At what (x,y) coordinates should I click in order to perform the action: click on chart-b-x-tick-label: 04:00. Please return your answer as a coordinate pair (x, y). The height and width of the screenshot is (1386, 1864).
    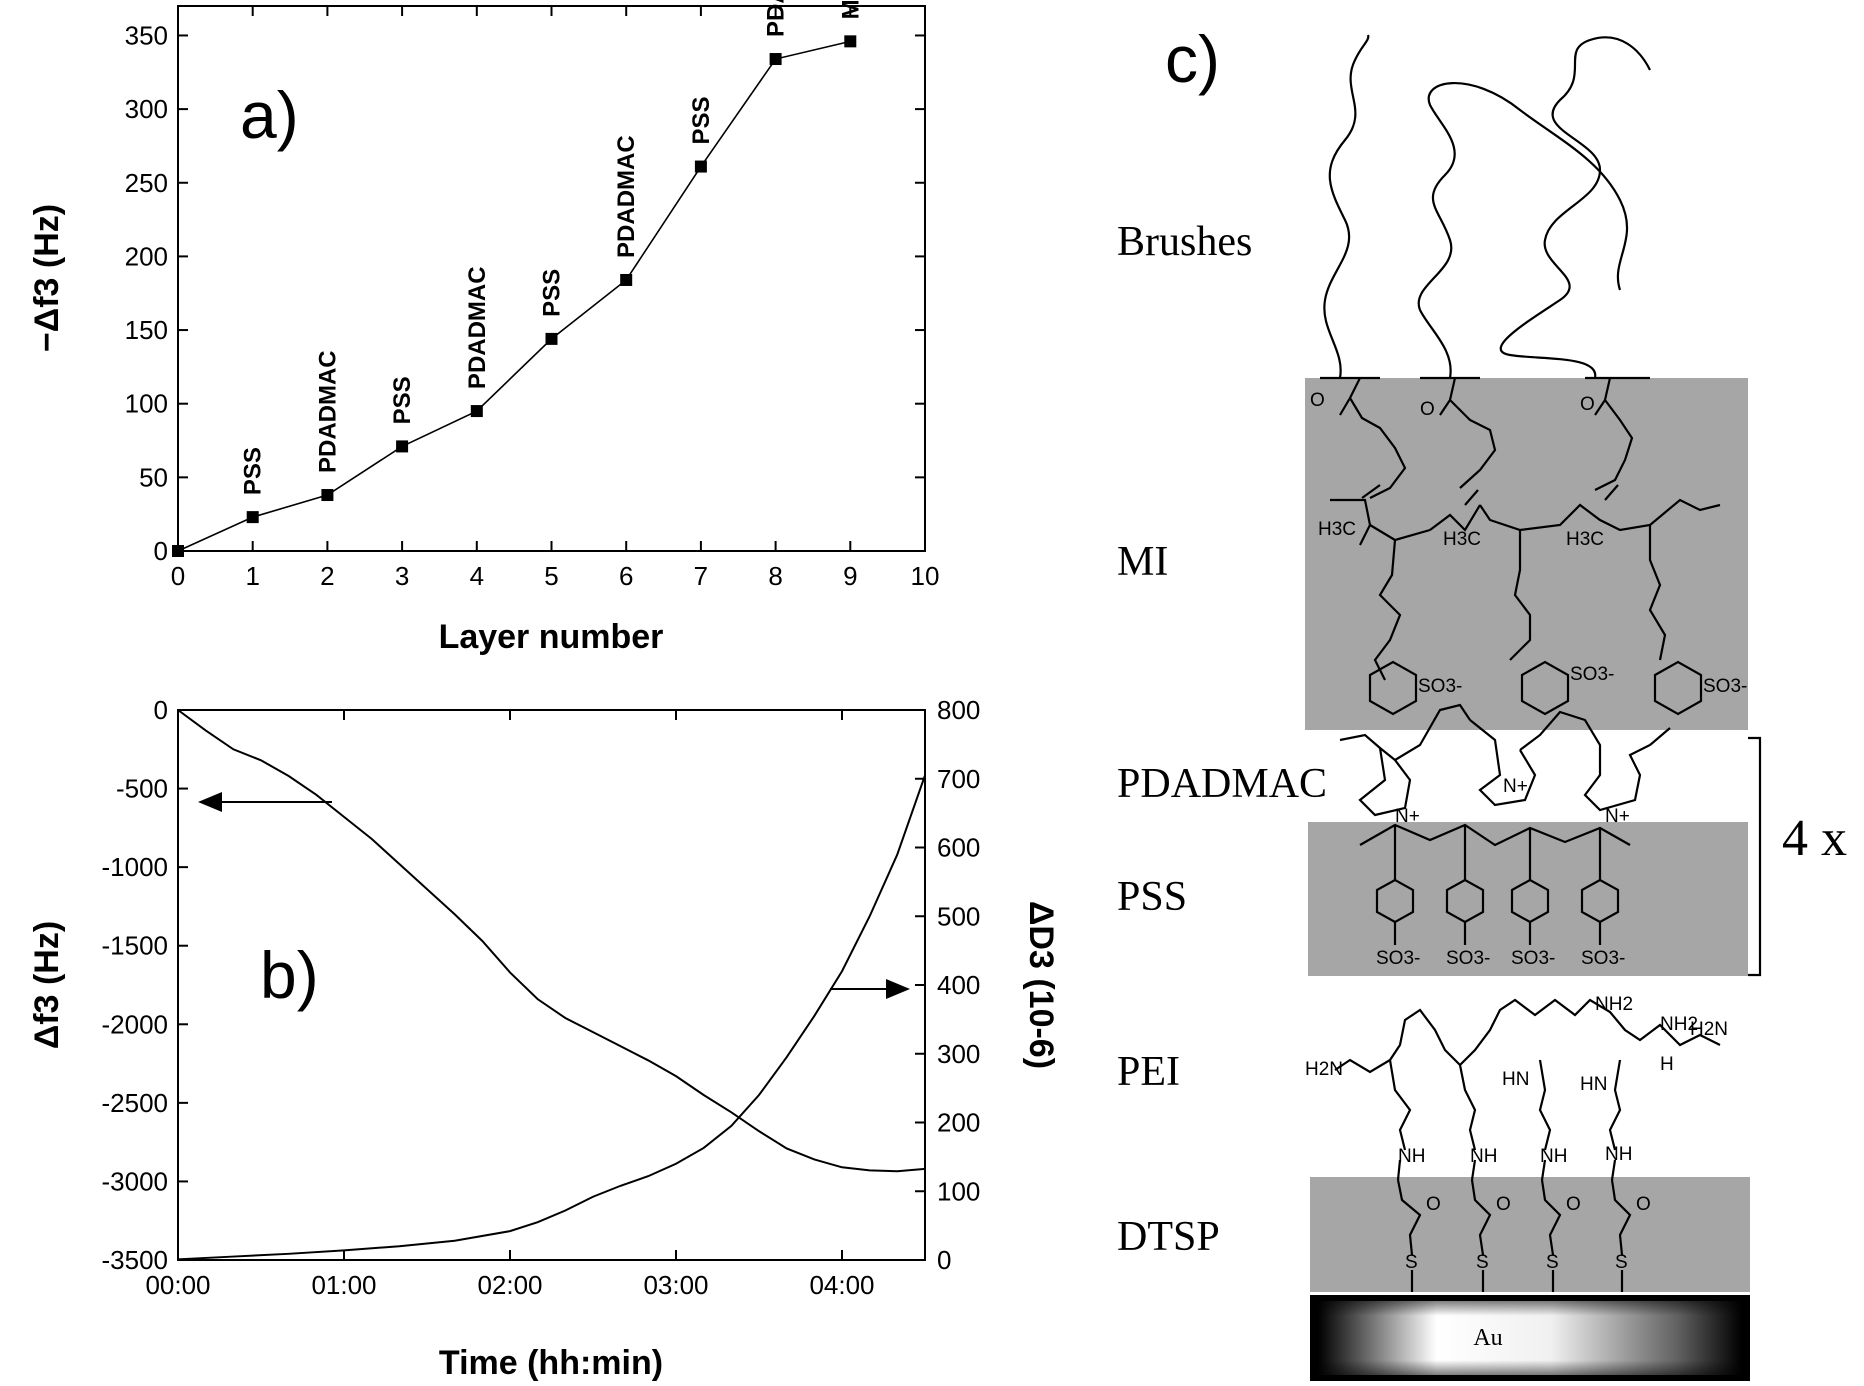
    Looking at the image, I should click on (841, 1285).